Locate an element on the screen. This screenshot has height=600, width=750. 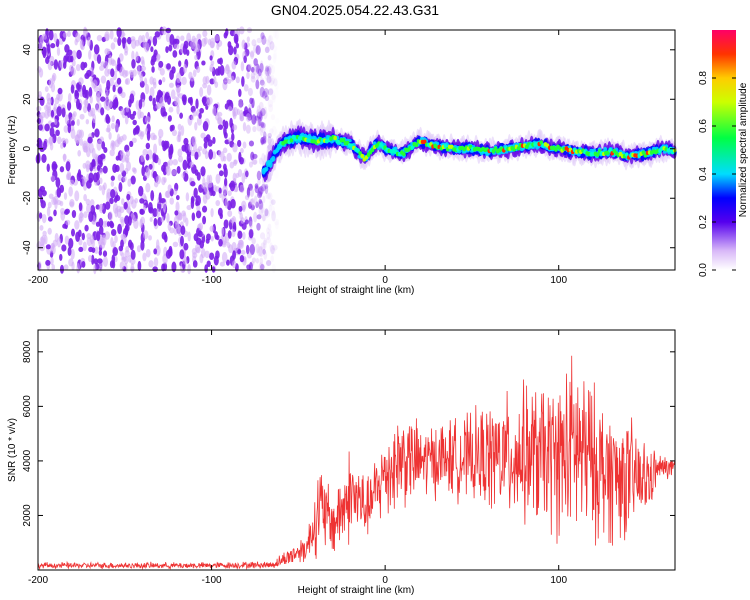
spectrogram-x-label: Height of straight line (km) is located at coordinates (356, 290).